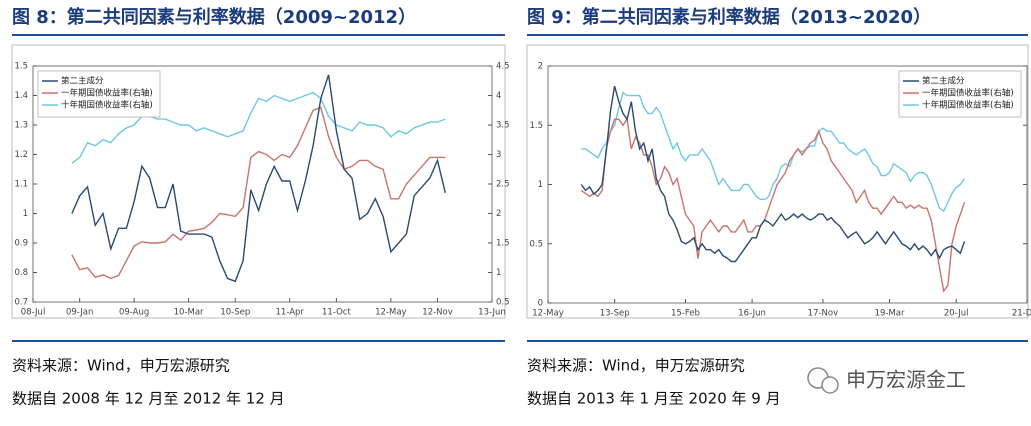 This screenshot has height=426, width=1031. I want to click on y-tick-label: 2, so click(540, 67).